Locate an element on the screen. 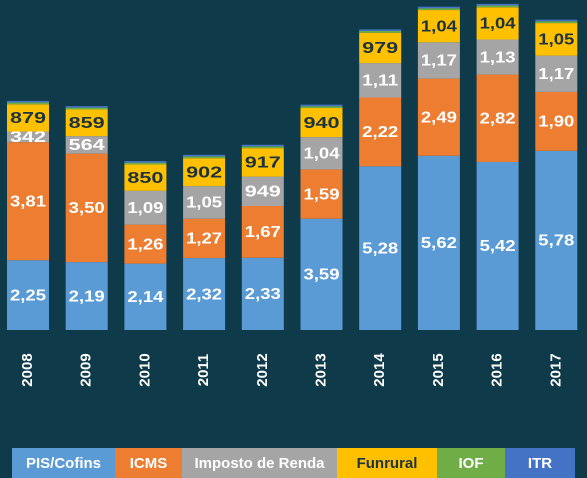  value-label: 3,59 is located at coordinates (322, 275).